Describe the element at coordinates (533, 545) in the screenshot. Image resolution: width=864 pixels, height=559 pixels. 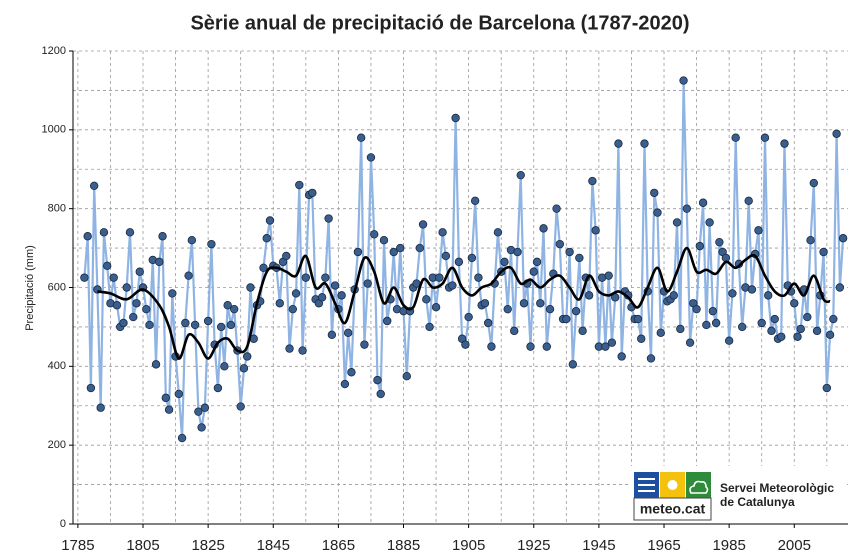
I see `x-tick-label: 1925` at that location.